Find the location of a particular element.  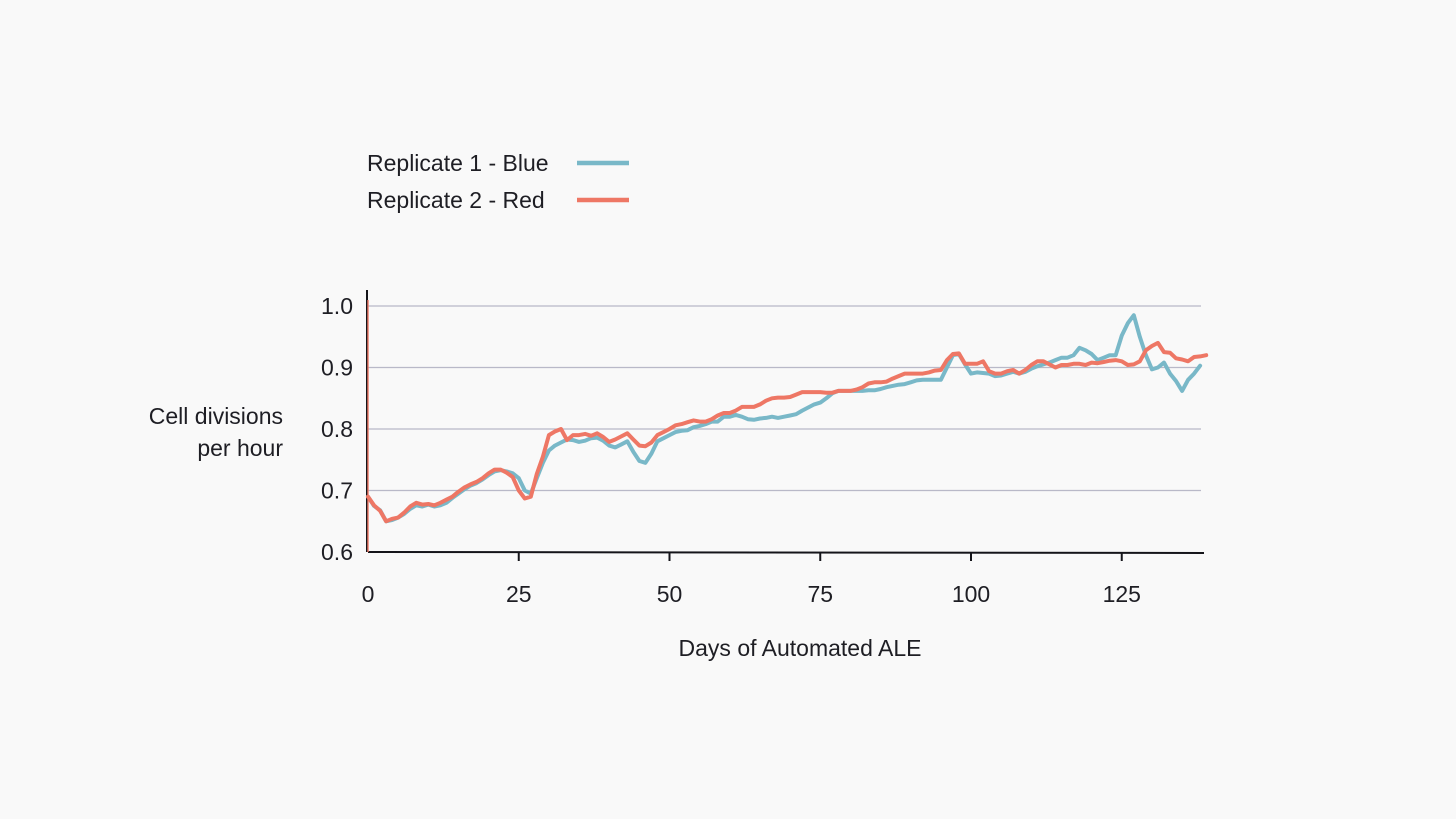

x-tick-label-4: 100 is located at coordinates (971, 594).